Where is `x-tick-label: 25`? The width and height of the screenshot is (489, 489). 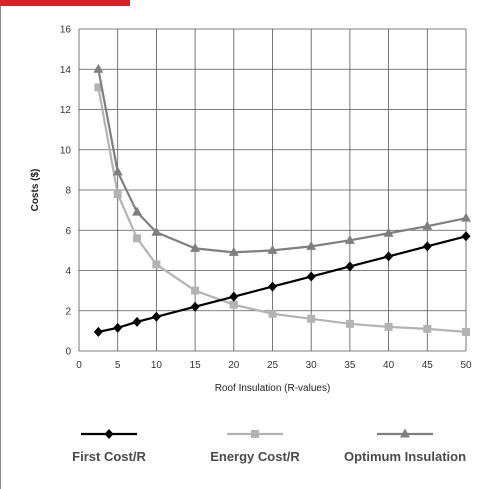 x-tick-label: 25 is located at coordinates (273, 365).